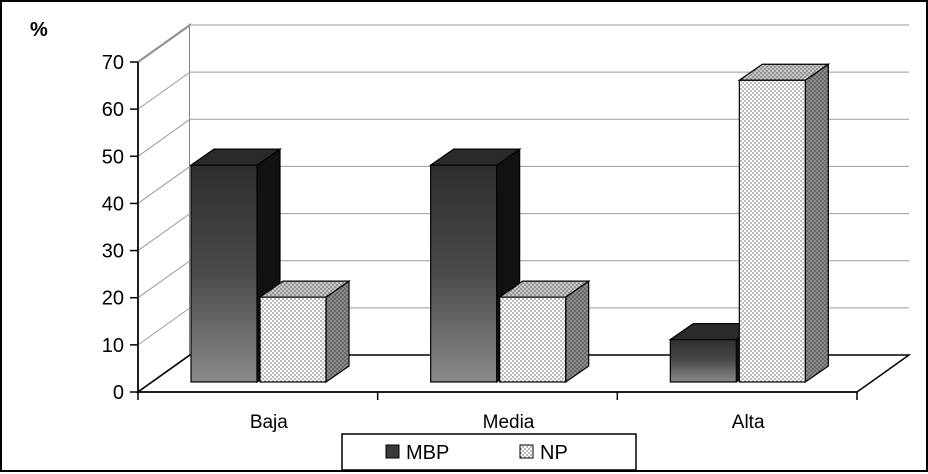 This screenshot has height=474, width=928. Describe the element at coordinates (118, 393) in the screenshot. I see `y-tick-label: 0` at that location.